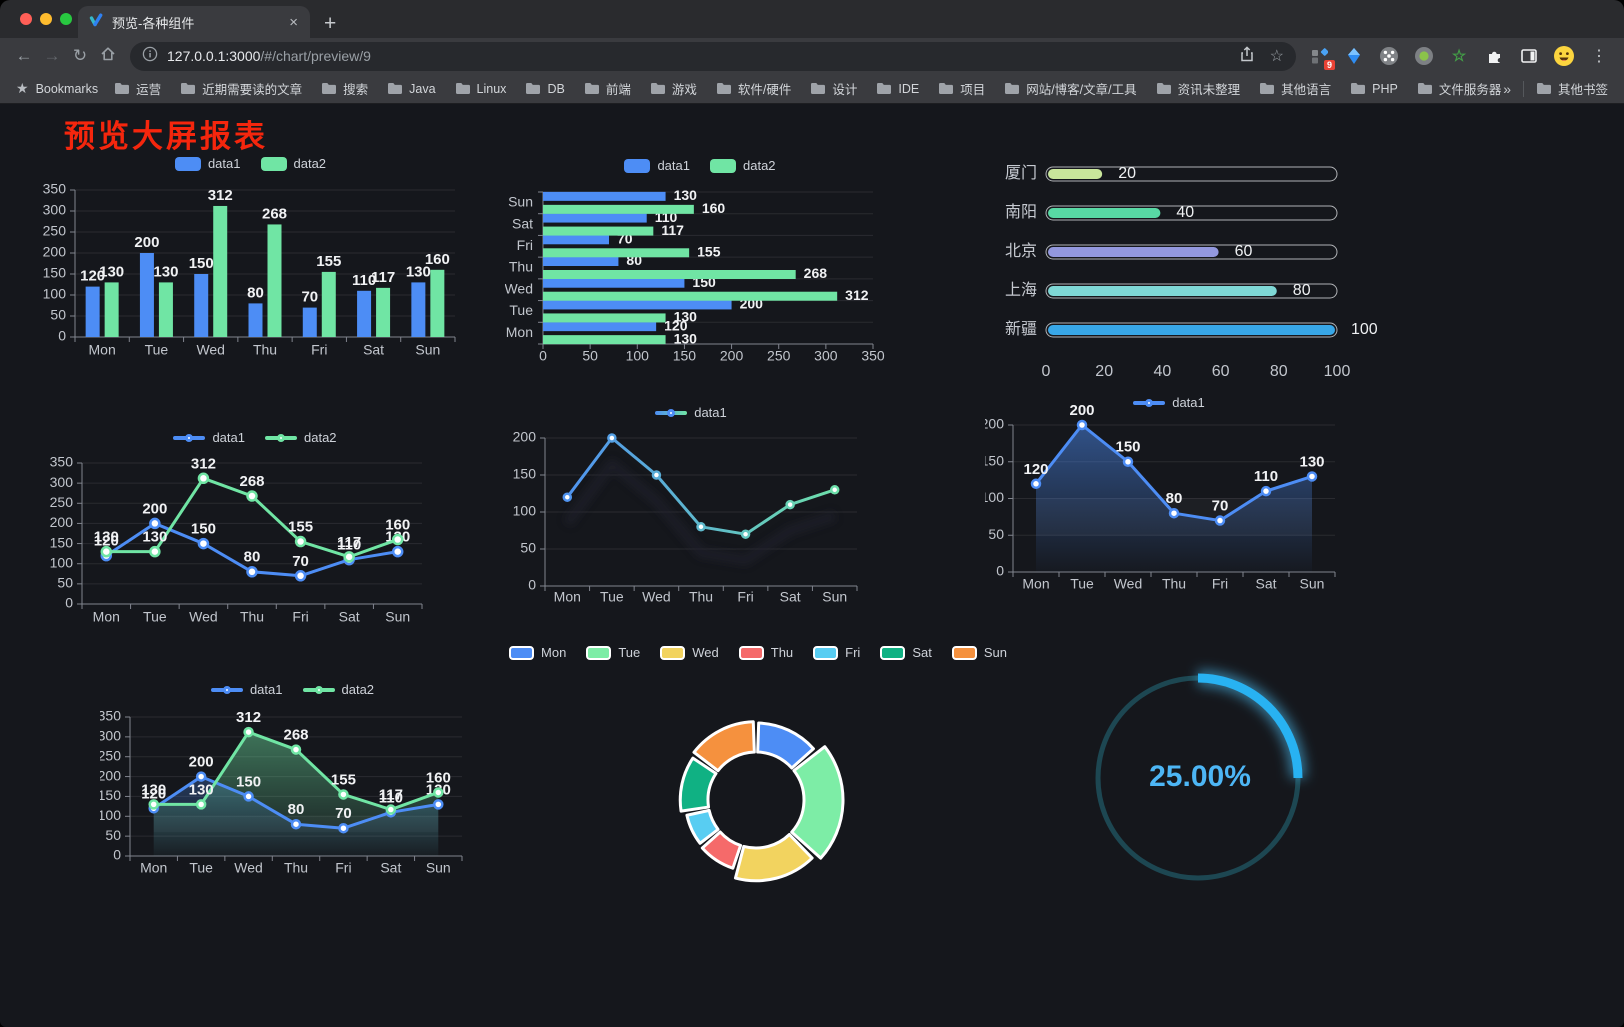 This screenshot has width=1624, height=1027. What do you see at coordinates (349, 545) in the screenshot?
I see `svg-text: 110` at bounding box center [349, 545].